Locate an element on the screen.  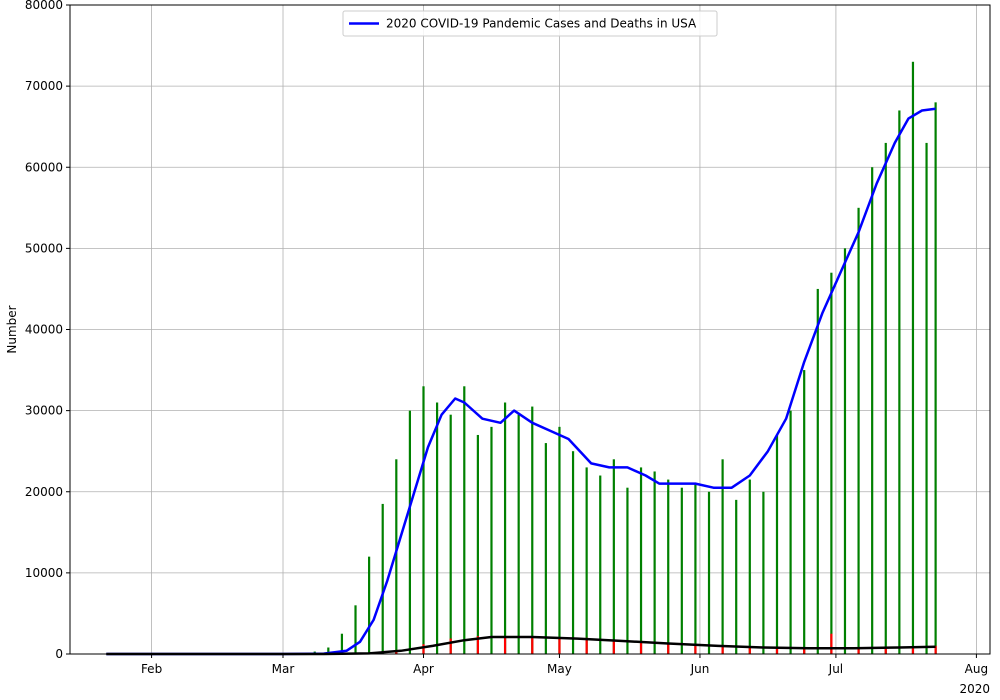
y-tick-label: 40000 is located at coordinates (44, 330).